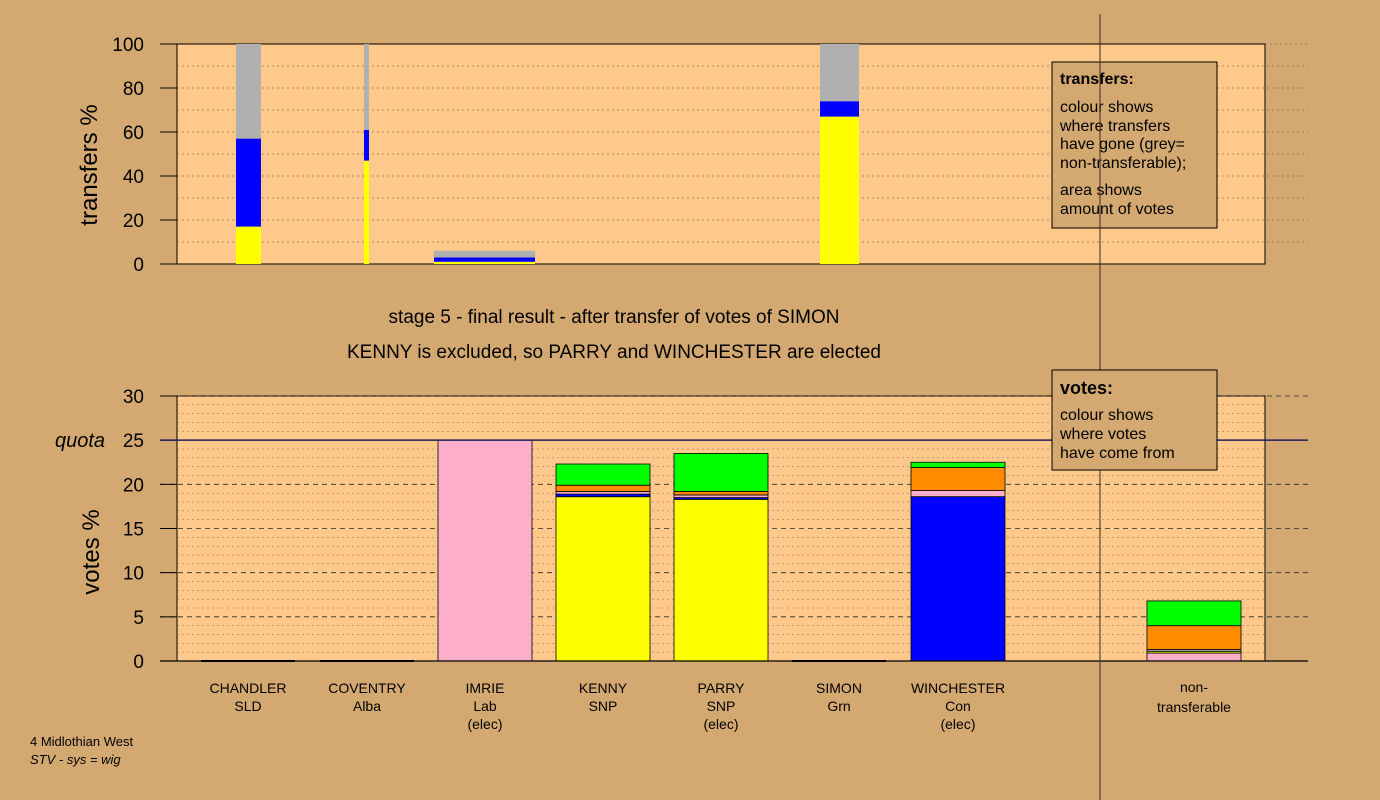 The width and height of the screenshot is (1380, 800). I want to click on category-label: SLD, so click(247, 706).